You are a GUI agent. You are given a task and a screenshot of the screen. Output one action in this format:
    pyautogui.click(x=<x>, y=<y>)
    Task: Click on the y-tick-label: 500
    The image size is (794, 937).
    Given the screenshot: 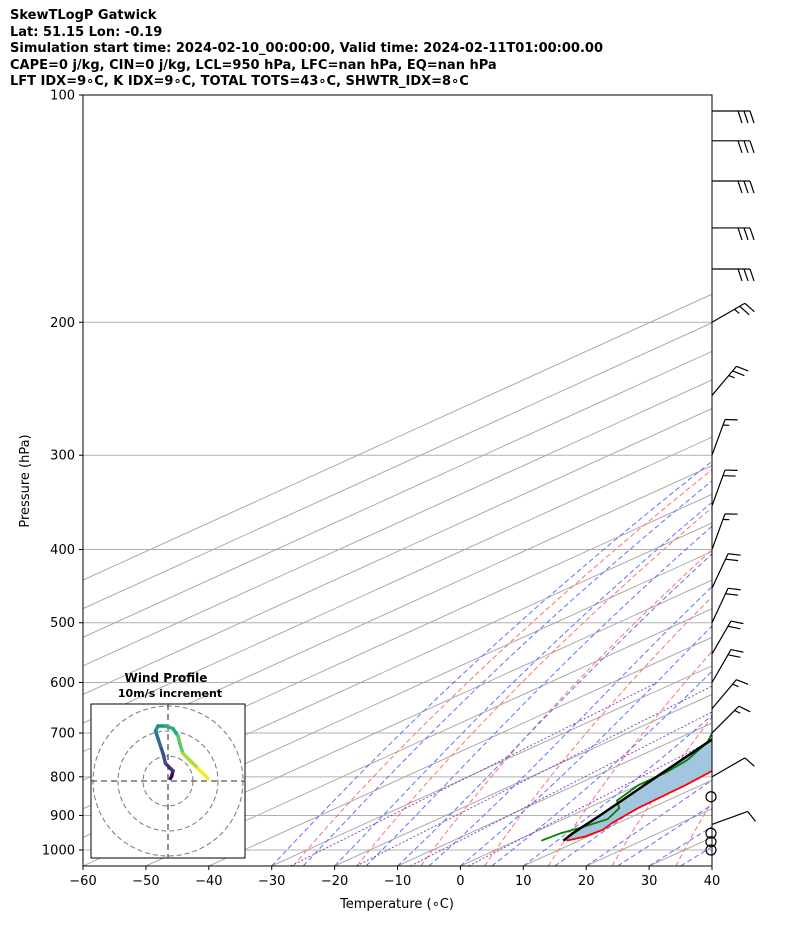 What is the action you would take?
    pyautogui.click(x=62, y=623)
    